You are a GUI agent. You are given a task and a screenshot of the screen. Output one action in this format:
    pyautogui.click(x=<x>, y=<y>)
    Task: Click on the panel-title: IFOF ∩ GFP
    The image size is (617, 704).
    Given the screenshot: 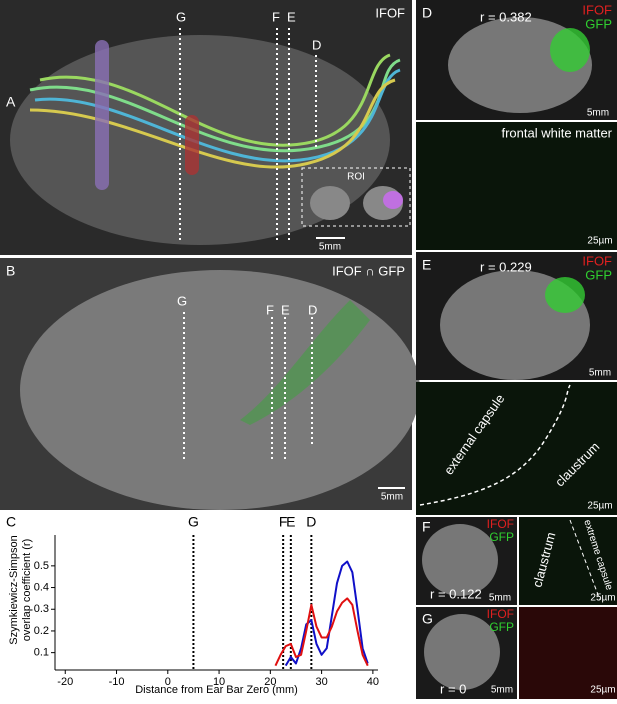 What is the action you would take?
    pyautogui.click(x=368, y=270)
    